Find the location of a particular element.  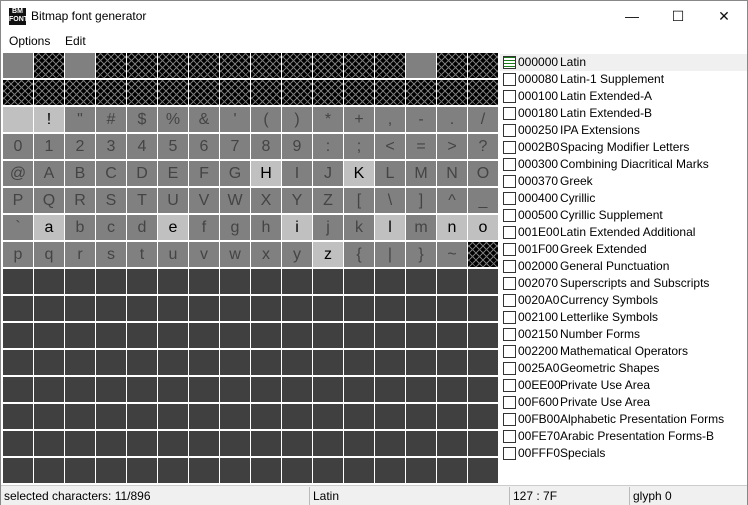

charset-item: 000080 Latin-1 Supplement is located at coordinates (623, 79).